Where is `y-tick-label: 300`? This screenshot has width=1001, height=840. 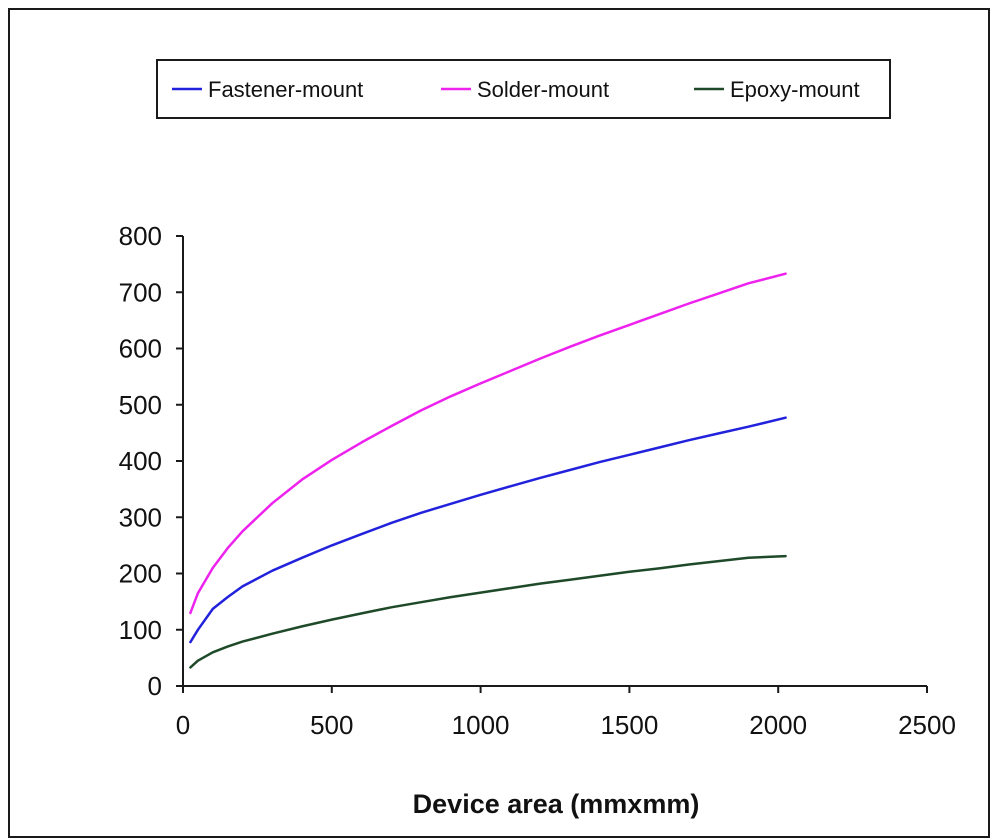 y-tick-label: 300 is located at coordinates (140, 517).